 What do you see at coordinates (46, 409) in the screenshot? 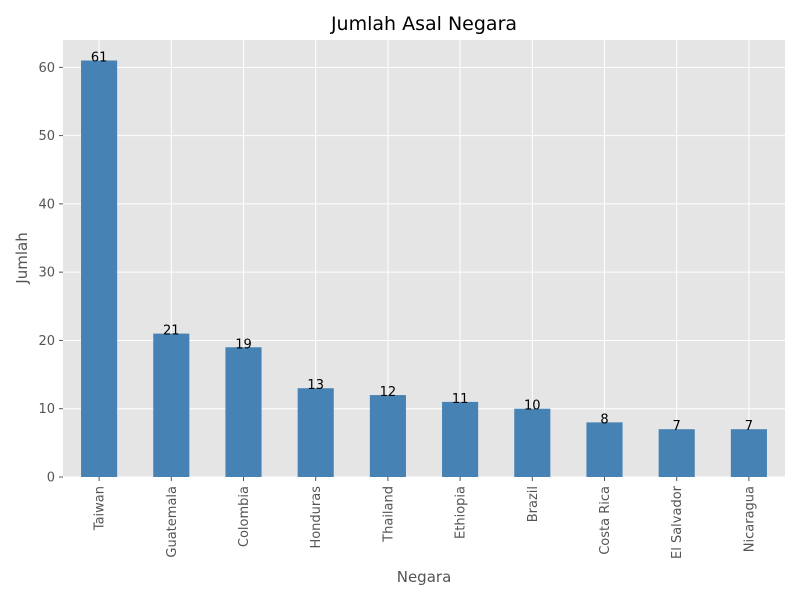
I see `y-tick-label: 10` at bounding box center [46, 409].